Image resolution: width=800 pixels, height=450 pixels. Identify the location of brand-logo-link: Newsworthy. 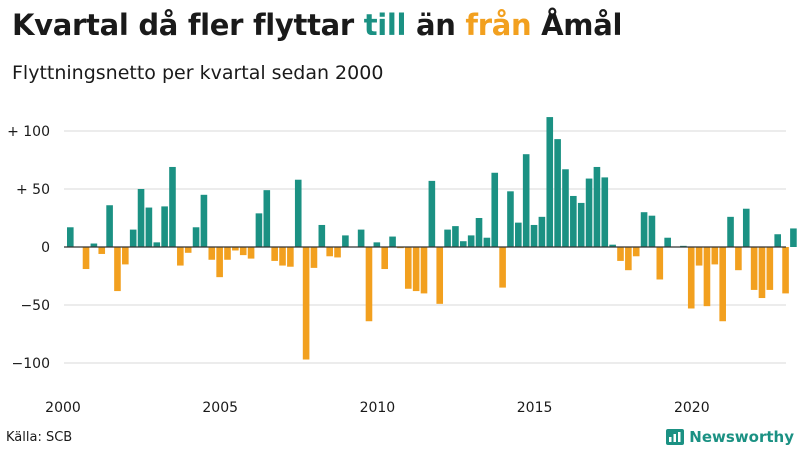
(730, 437).